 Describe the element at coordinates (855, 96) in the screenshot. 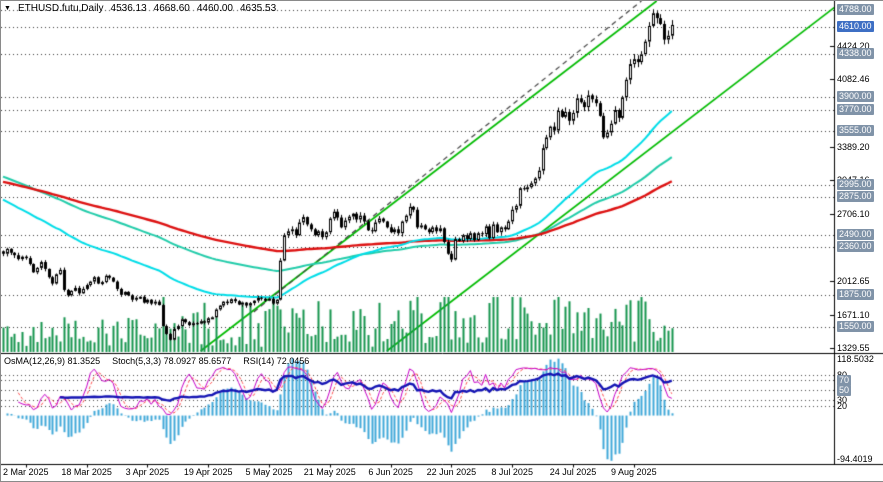

I see `price-level-label: 3900.00` at that location.